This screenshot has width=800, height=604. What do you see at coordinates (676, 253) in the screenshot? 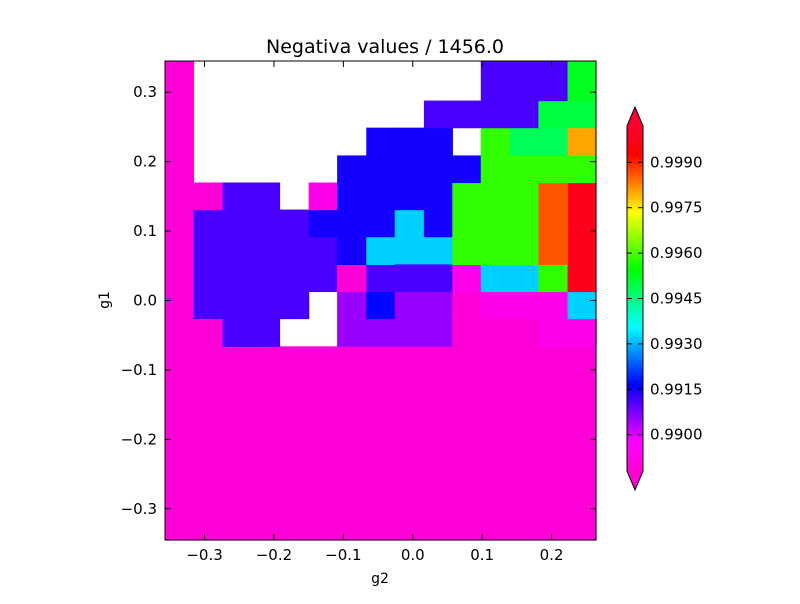
I see `colorbar-tick-label: 0.9960` at bounding box center [676, 253].